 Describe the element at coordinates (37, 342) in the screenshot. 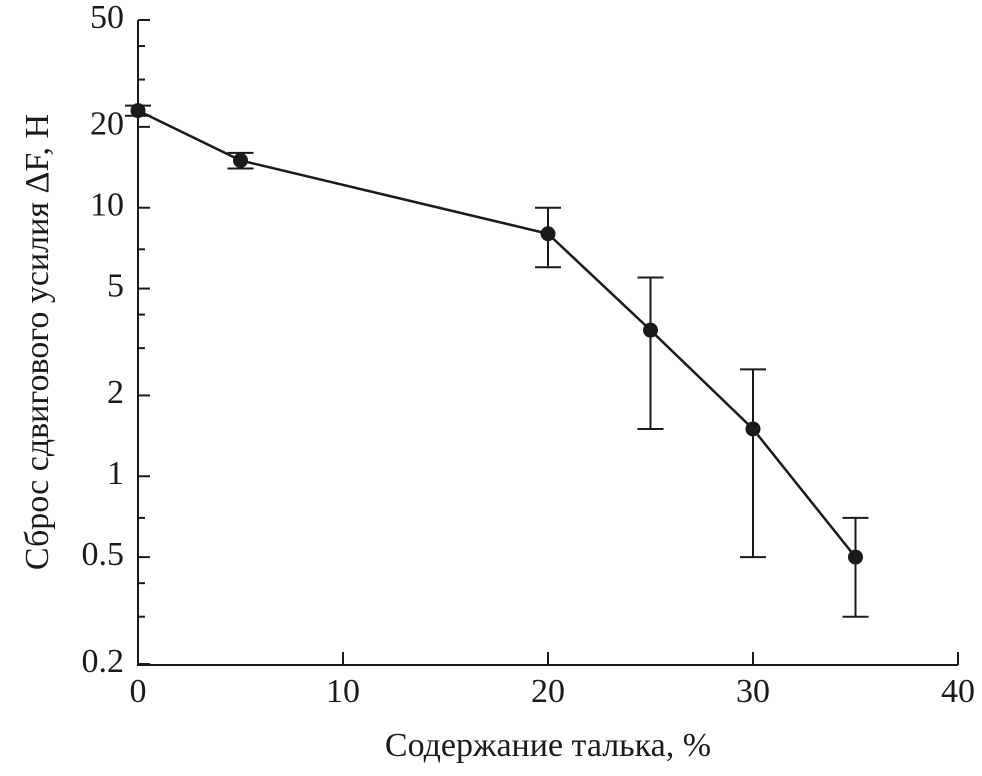

I see `y-axis-label: Сброс сдвигового усилия ΔF, Н` at that location.